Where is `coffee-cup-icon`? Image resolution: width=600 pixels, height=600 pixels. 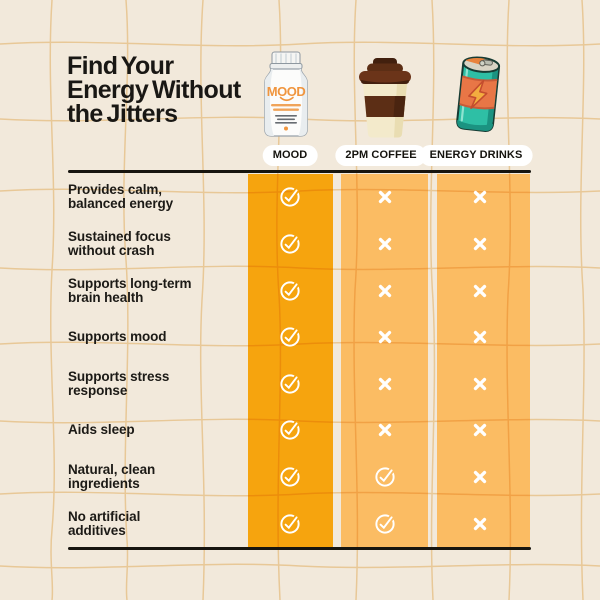
coffee-cup-icon is located at coordinates (385, 98).